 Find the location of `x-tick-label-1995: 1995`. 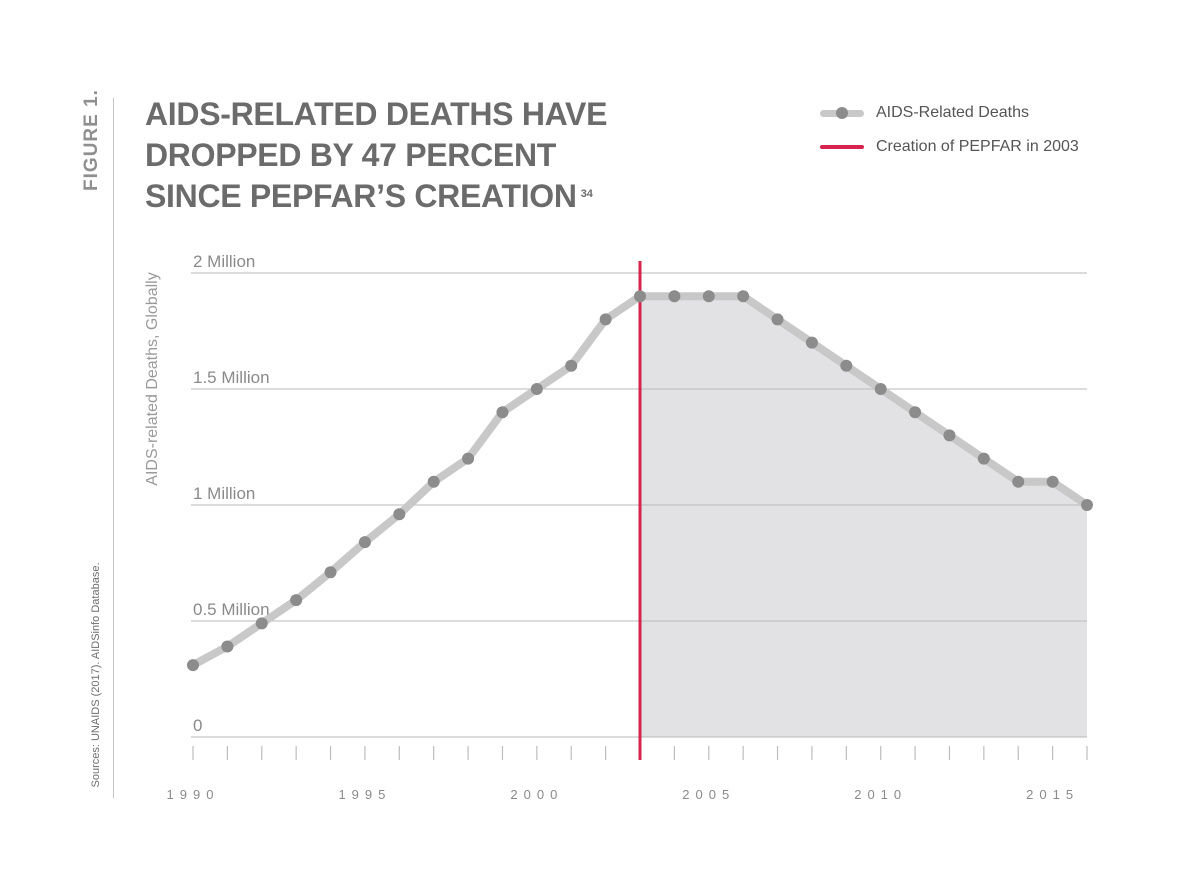

x-tick-label-1995: 1995 is located at coordinates (364, 794).